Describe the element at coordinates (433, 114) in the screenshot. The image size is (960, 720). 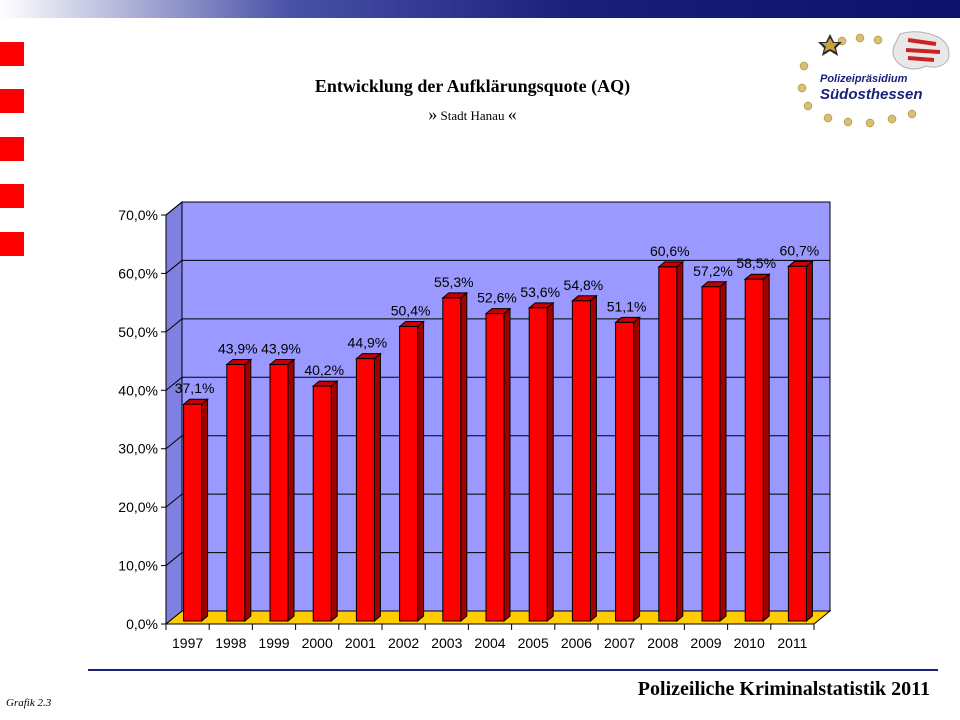
I see `quote-open: »` at that location.